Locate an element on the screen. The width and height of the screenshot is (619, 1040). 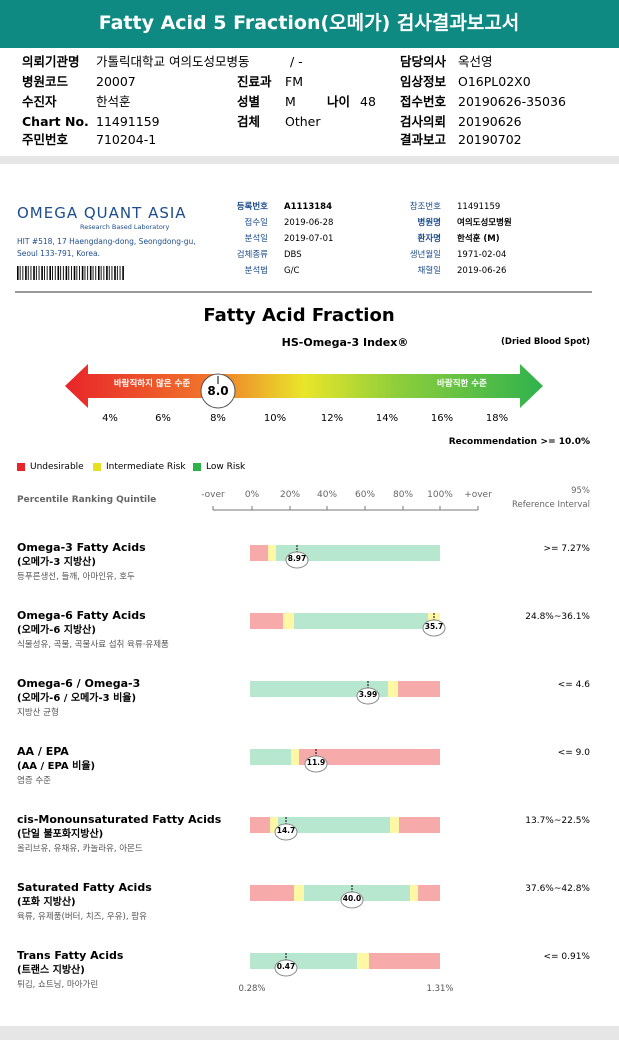
fatty-acid-name: Trans Fatty Acids is located at coordinates (70, 955).